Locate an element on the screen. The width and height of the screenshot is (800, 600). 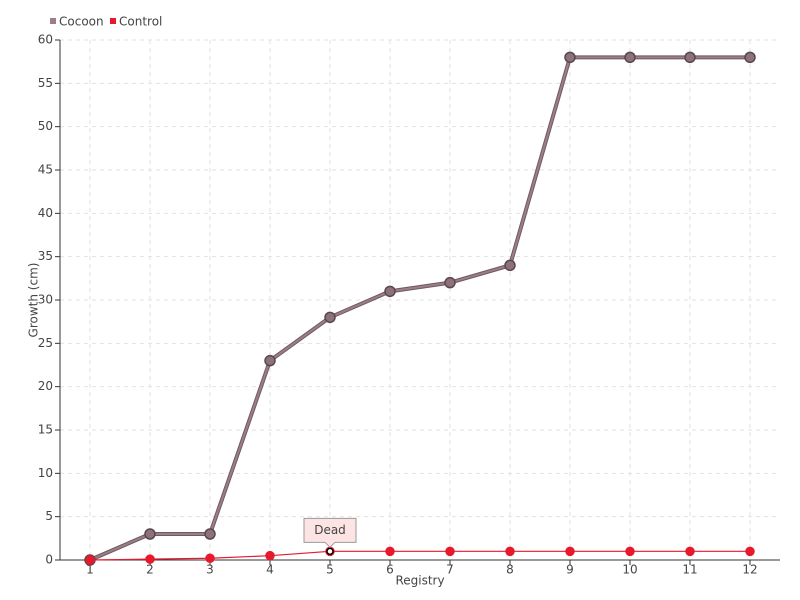
x-tick-label: 9 is located at coordinates (570, 570).